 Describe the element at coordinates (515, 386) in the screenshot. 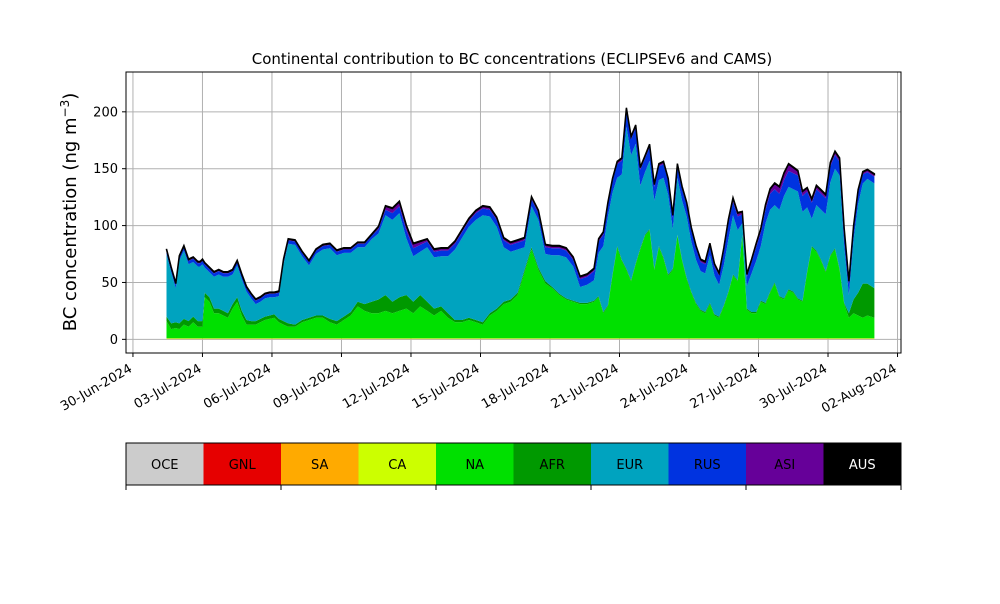

I see `x-tick-label: 18-Jul-2024` at that location.